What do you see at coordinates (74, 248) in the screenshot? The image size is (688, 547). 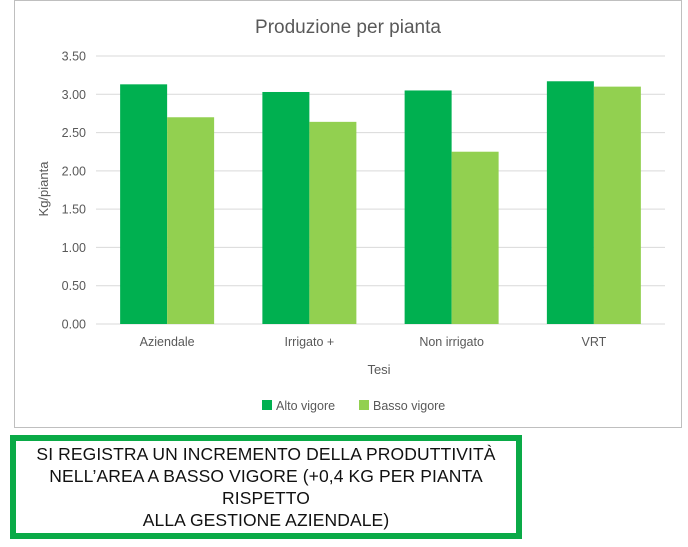 I see `y-tick-label: 1.00` at bounding box center [74, 248].